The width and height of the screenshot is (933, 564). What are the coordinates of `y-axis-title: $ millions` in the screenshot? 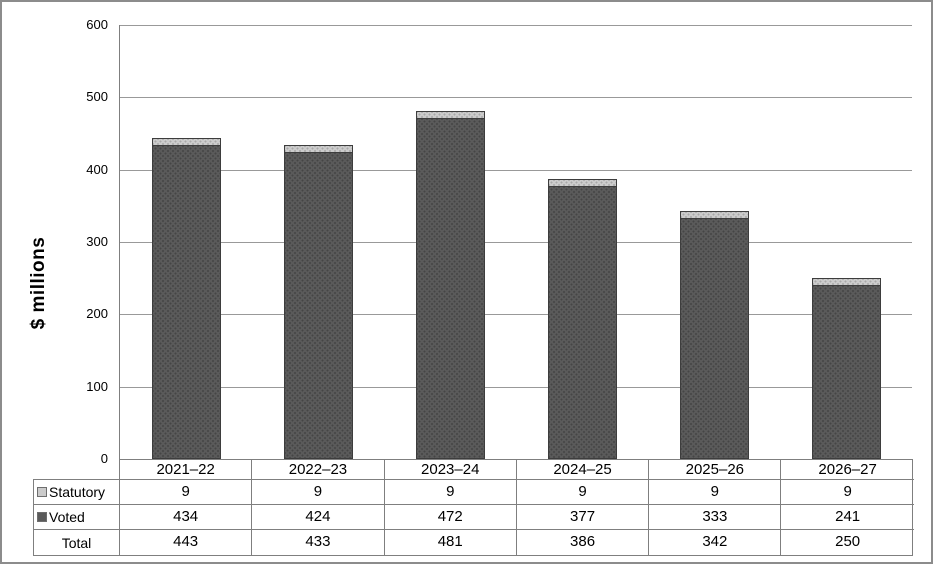 It's located at (38, 283).